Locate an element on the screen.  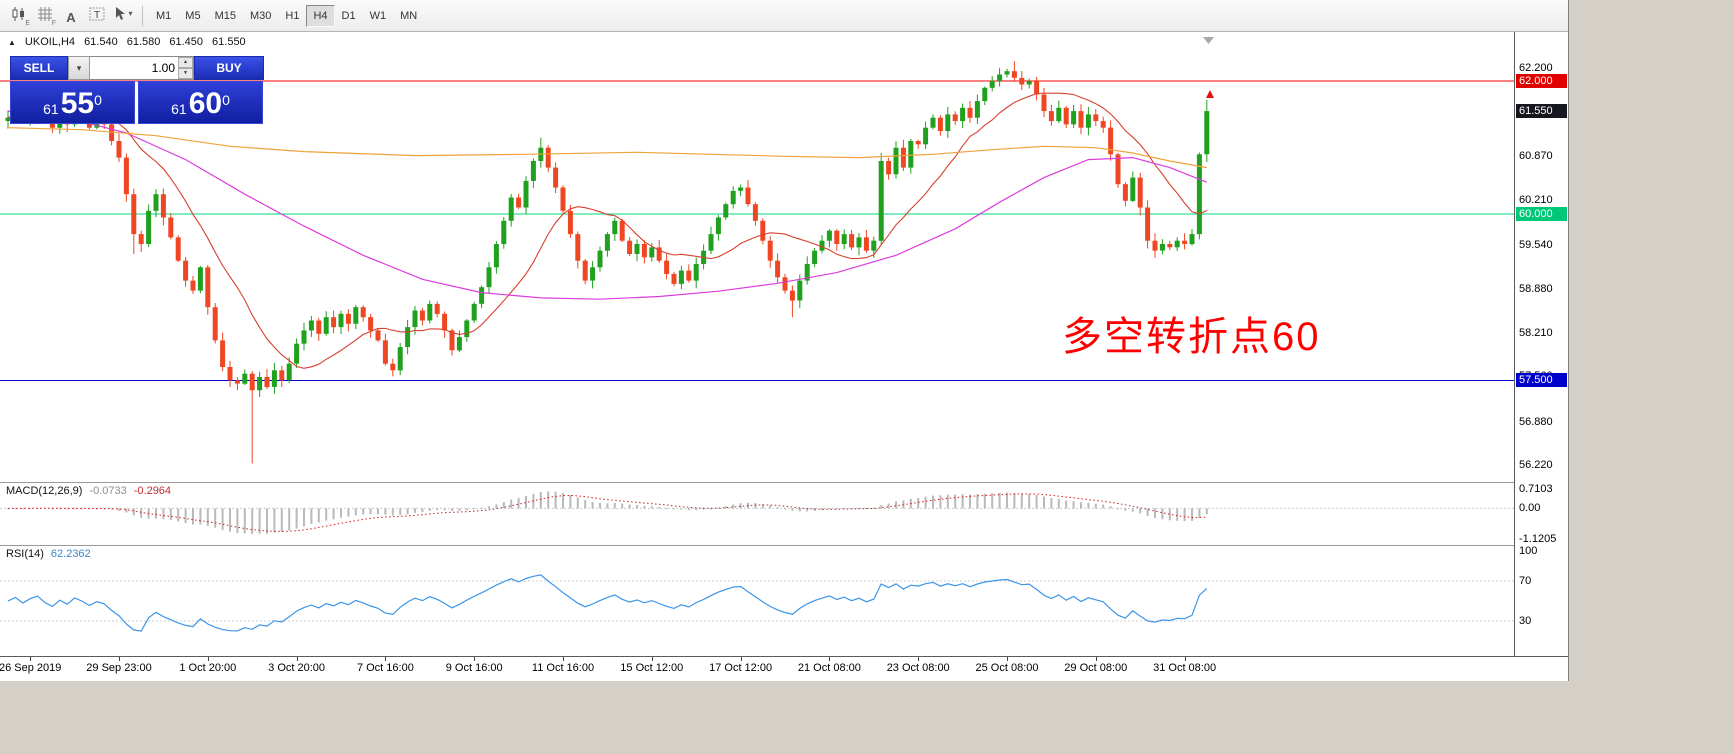
rsi-pane: RSI(14) 62.2362 is located at coordinates (757, 601).